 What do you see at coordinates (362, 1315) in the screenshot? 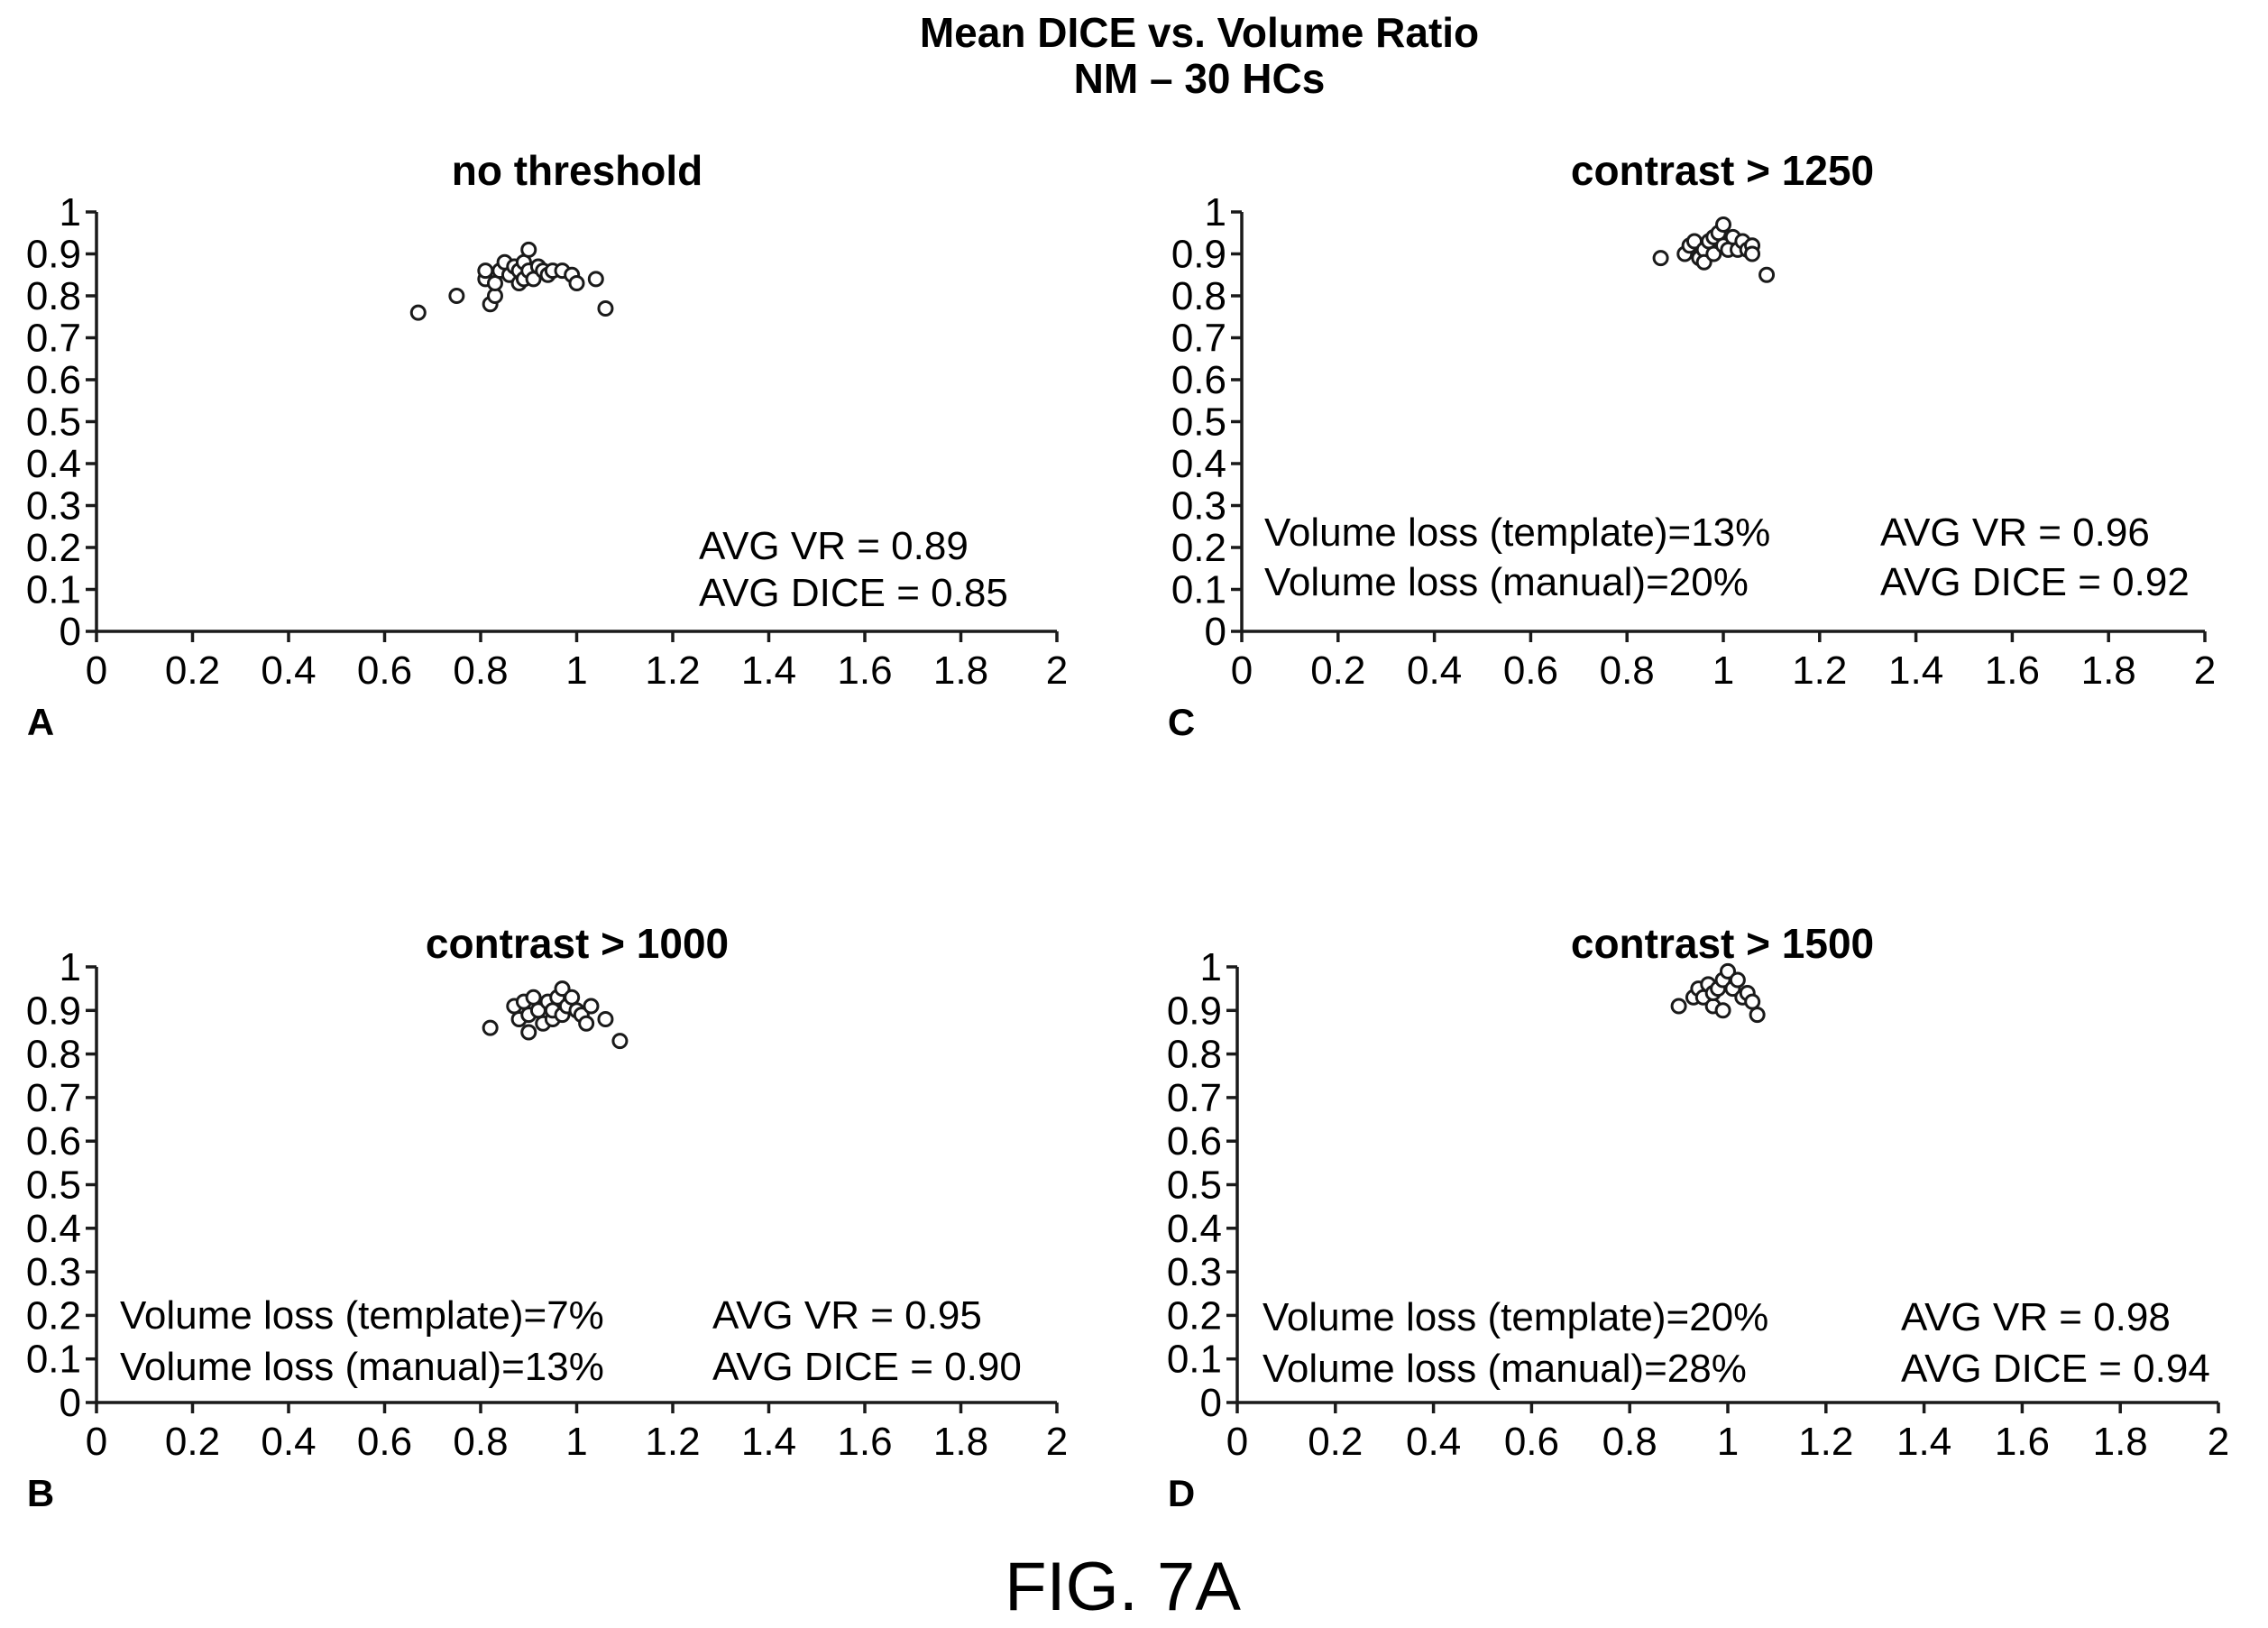
I see `annotation-volume-loss: Volume loss (template)=7%` at bounding box center [362, 1315].